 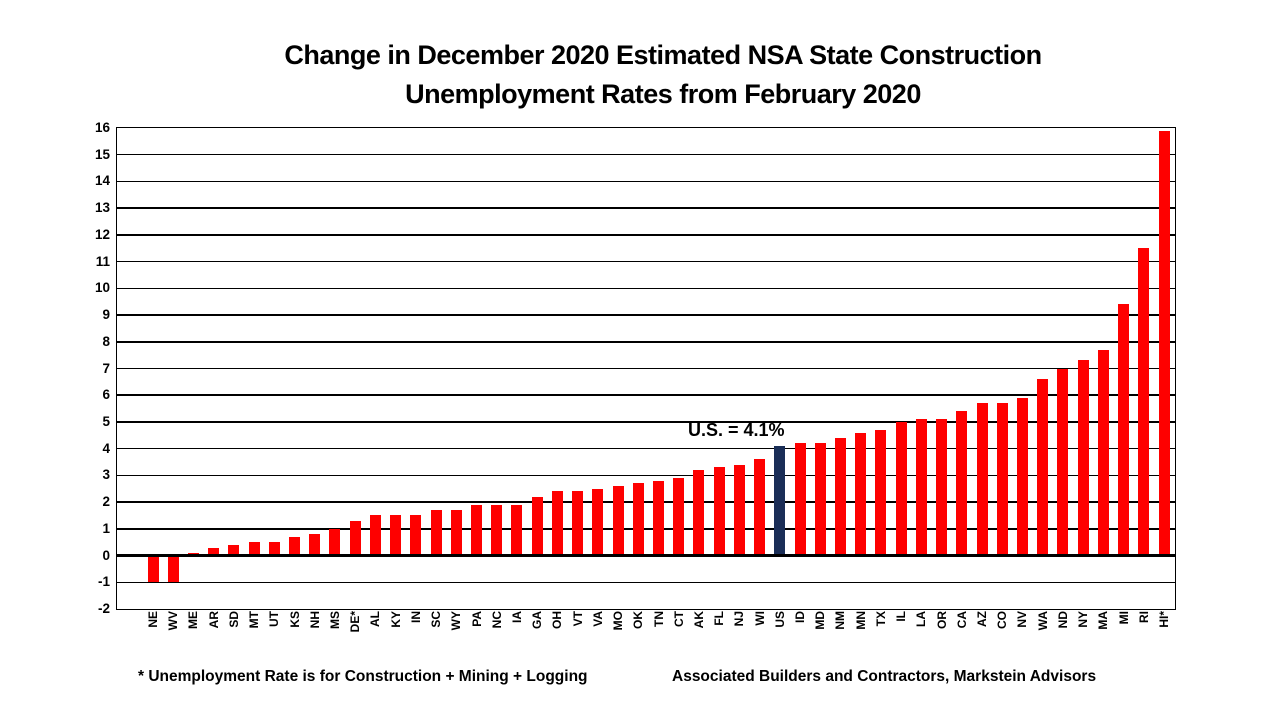 What do you see at coordinates (335, 542) in the screenshot?
I see `bar-MS` at bounding box center [335, 542].